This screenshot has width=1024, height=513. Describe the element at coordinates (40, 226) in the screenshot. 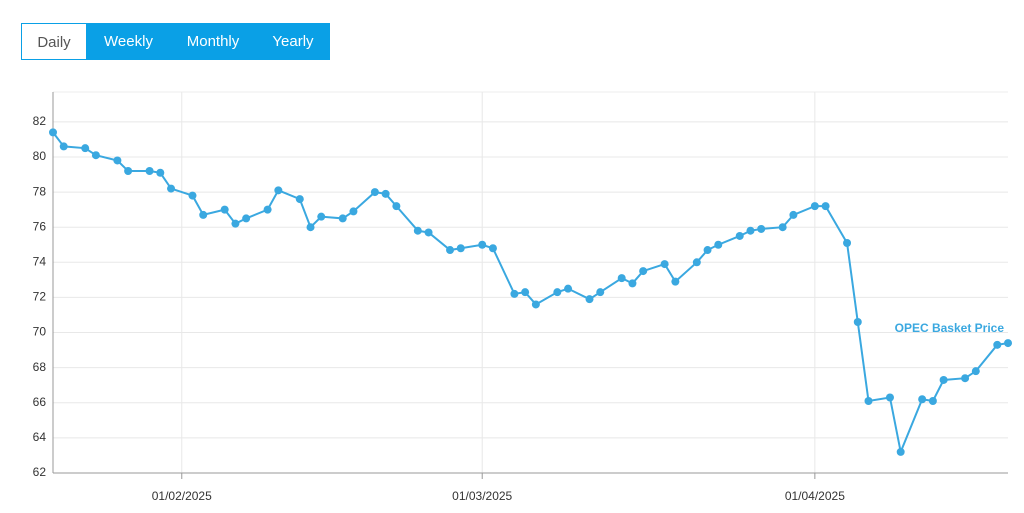

I see `y-tick-label: 76` at that location.